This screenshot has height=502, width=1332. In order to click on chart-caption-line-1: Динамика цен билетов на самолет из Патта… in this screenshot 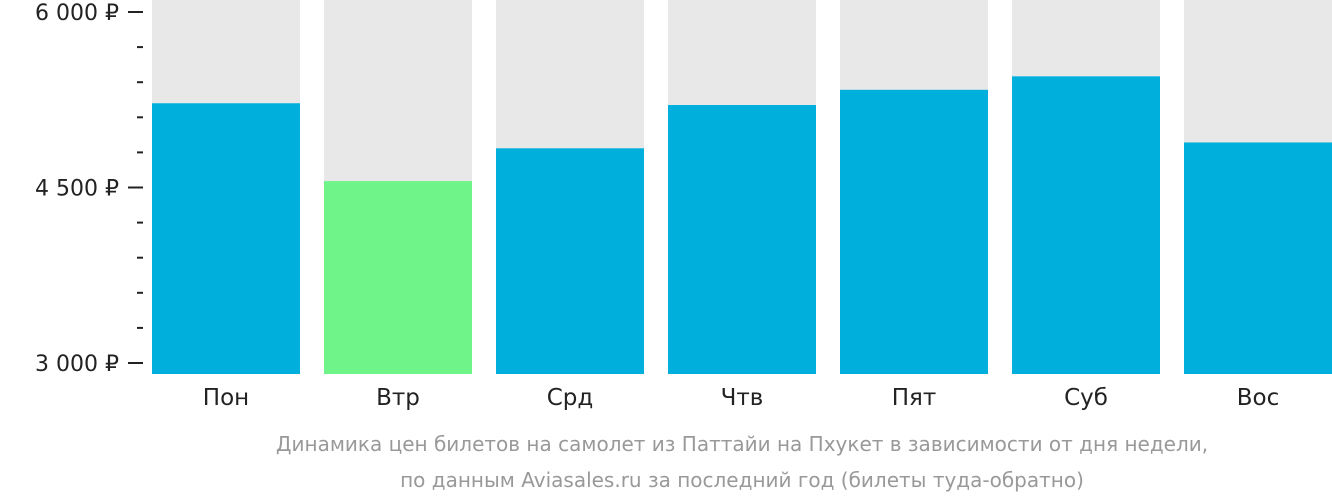, I will do `click(742, 444)`.